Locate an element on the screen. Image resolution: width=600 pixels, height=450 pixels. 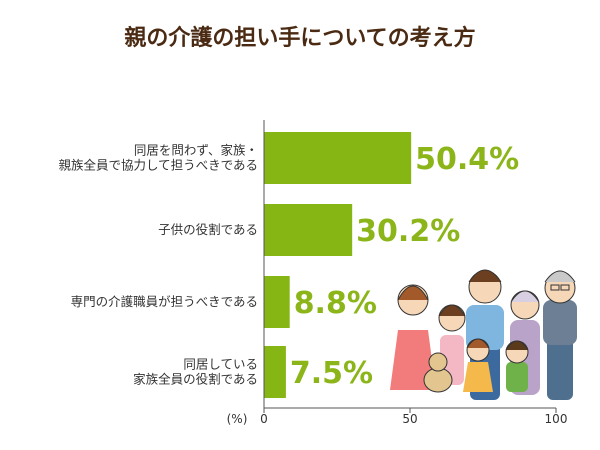
x-tick-label-1: 50 is located at coordinates (409, 419).